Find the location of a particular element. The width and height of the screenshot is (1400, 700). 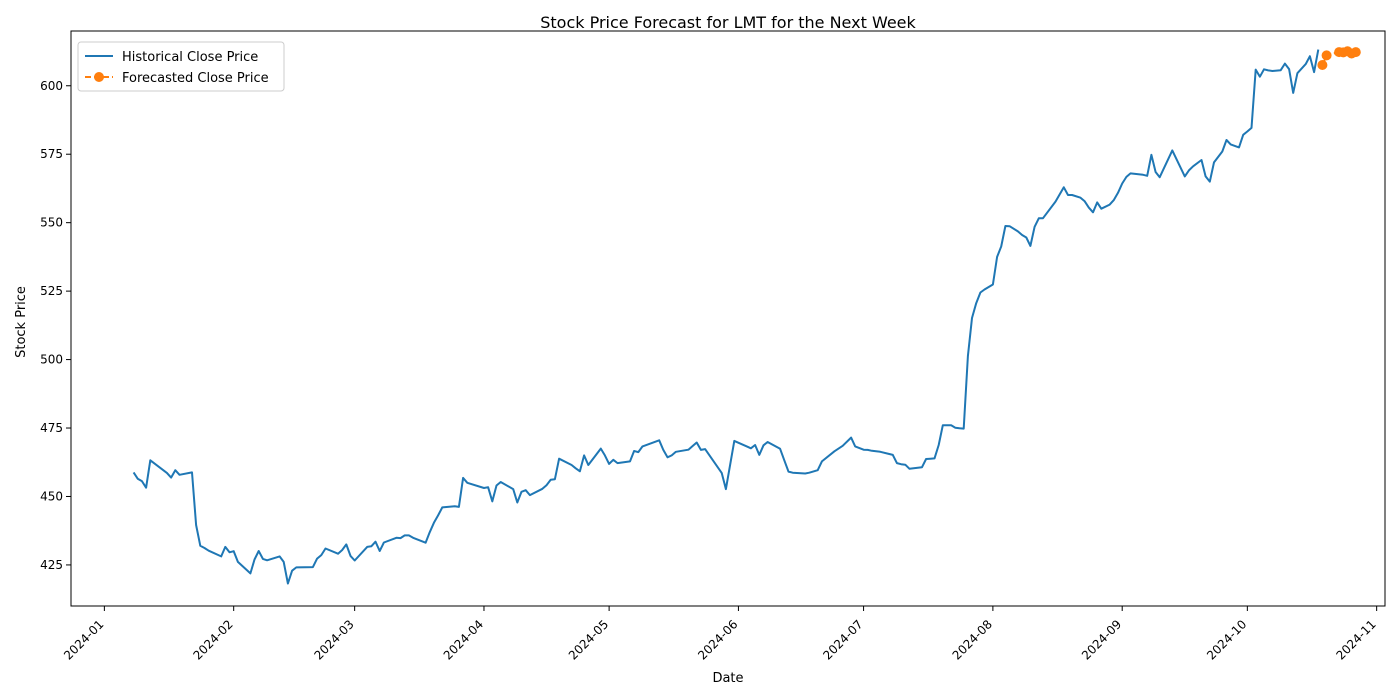

y-tick-label: 600 is located at coordinates (51, 86).